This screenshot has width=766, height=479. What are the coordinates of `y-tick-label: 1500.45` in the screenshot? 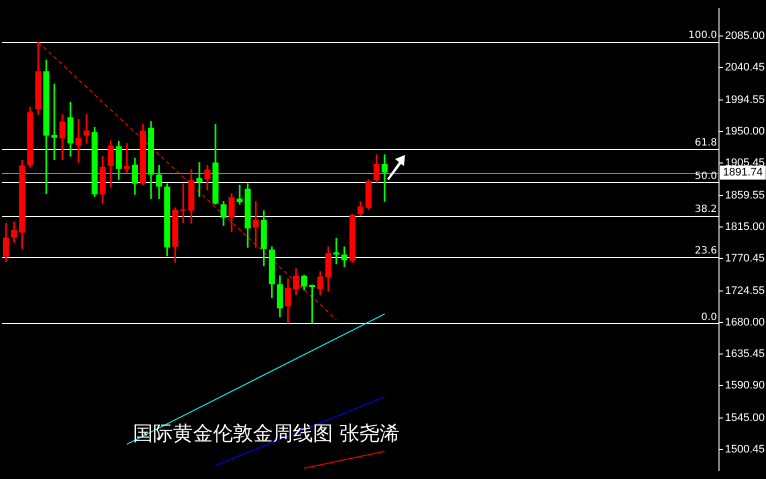 It's located at (745, 450).